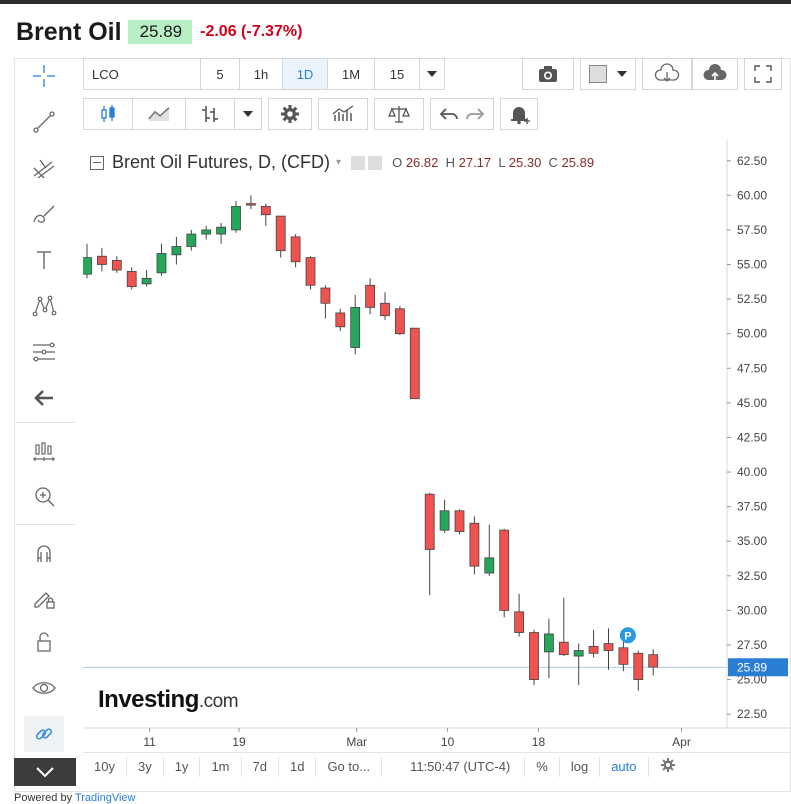  Describe the element at coordinates (454, 767) in the screenshot. I see `clock-timezone: 11:50:47 (UTC-4)` at that location.